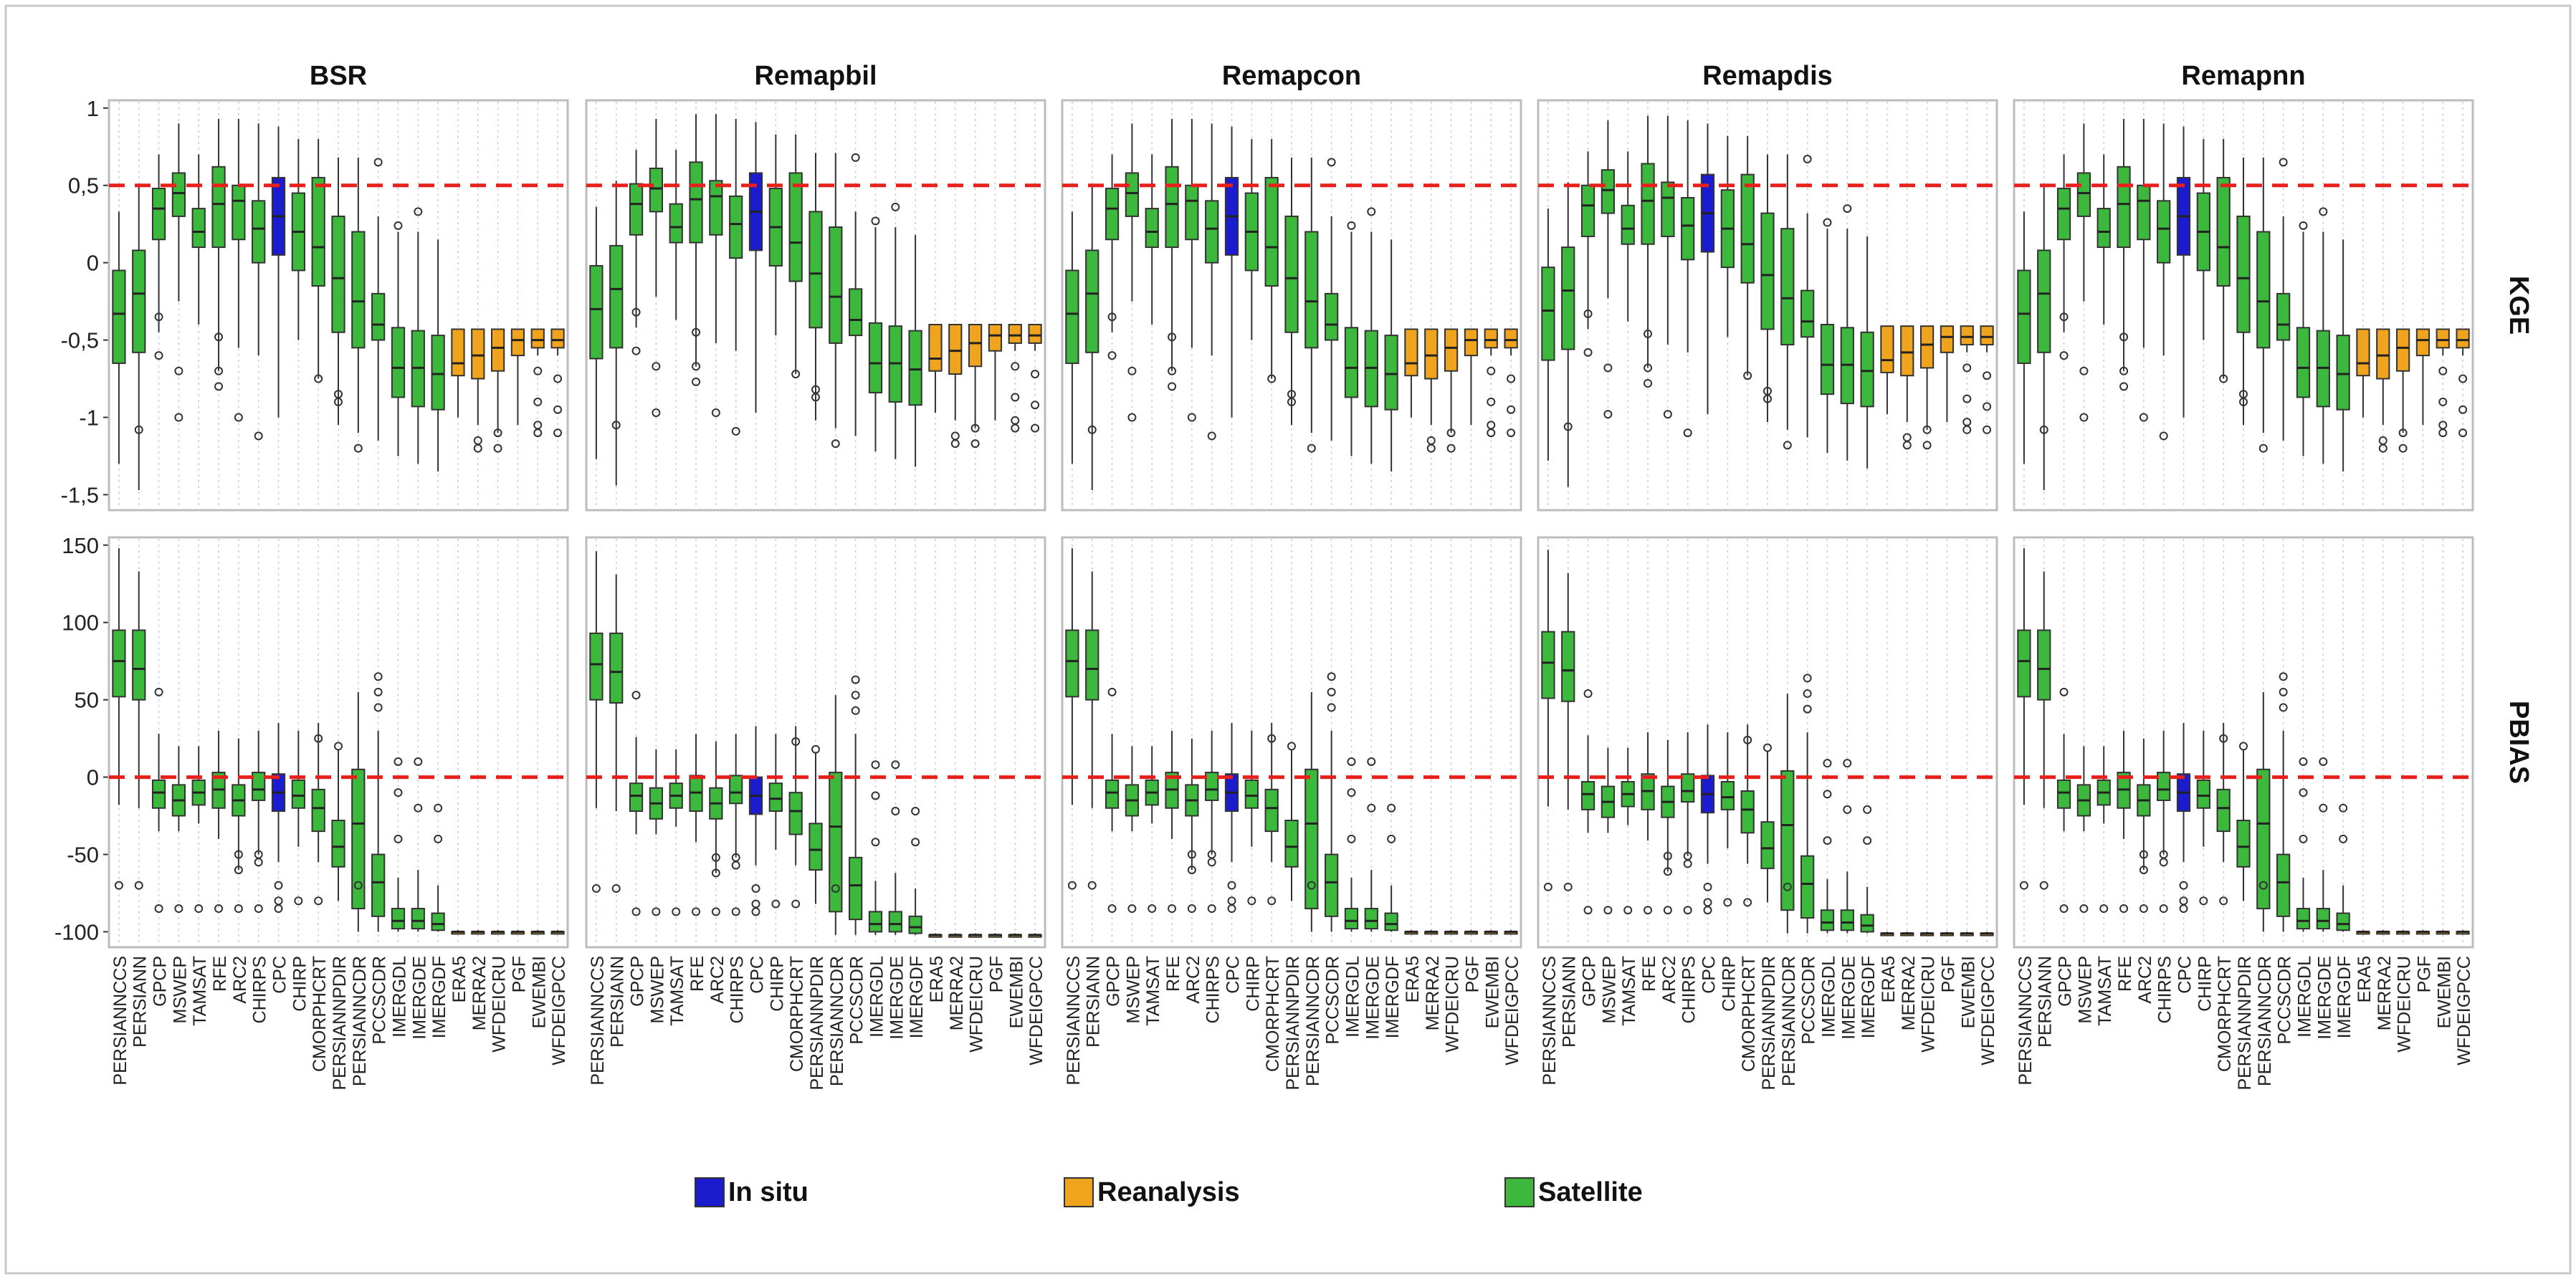  I want to click on x-tick-label-imergde: IMERGDE, so click(419, 998).